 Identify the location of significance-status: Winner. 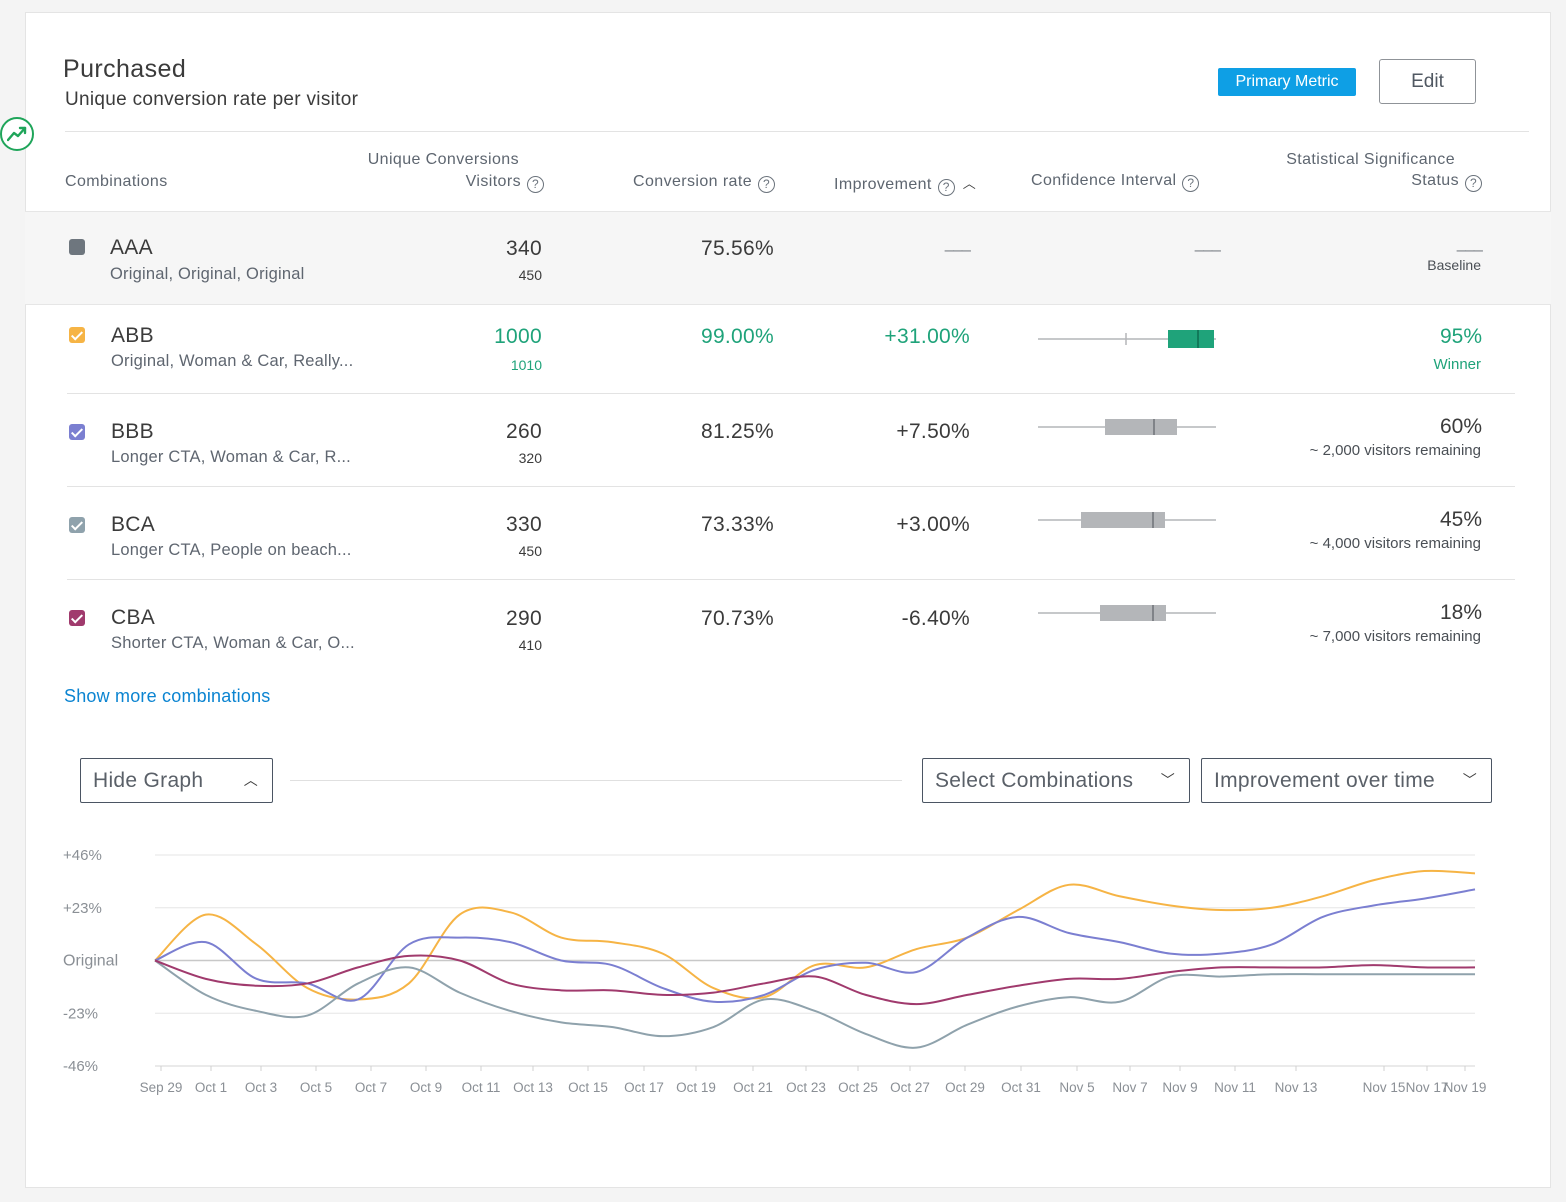
(1457, 364).